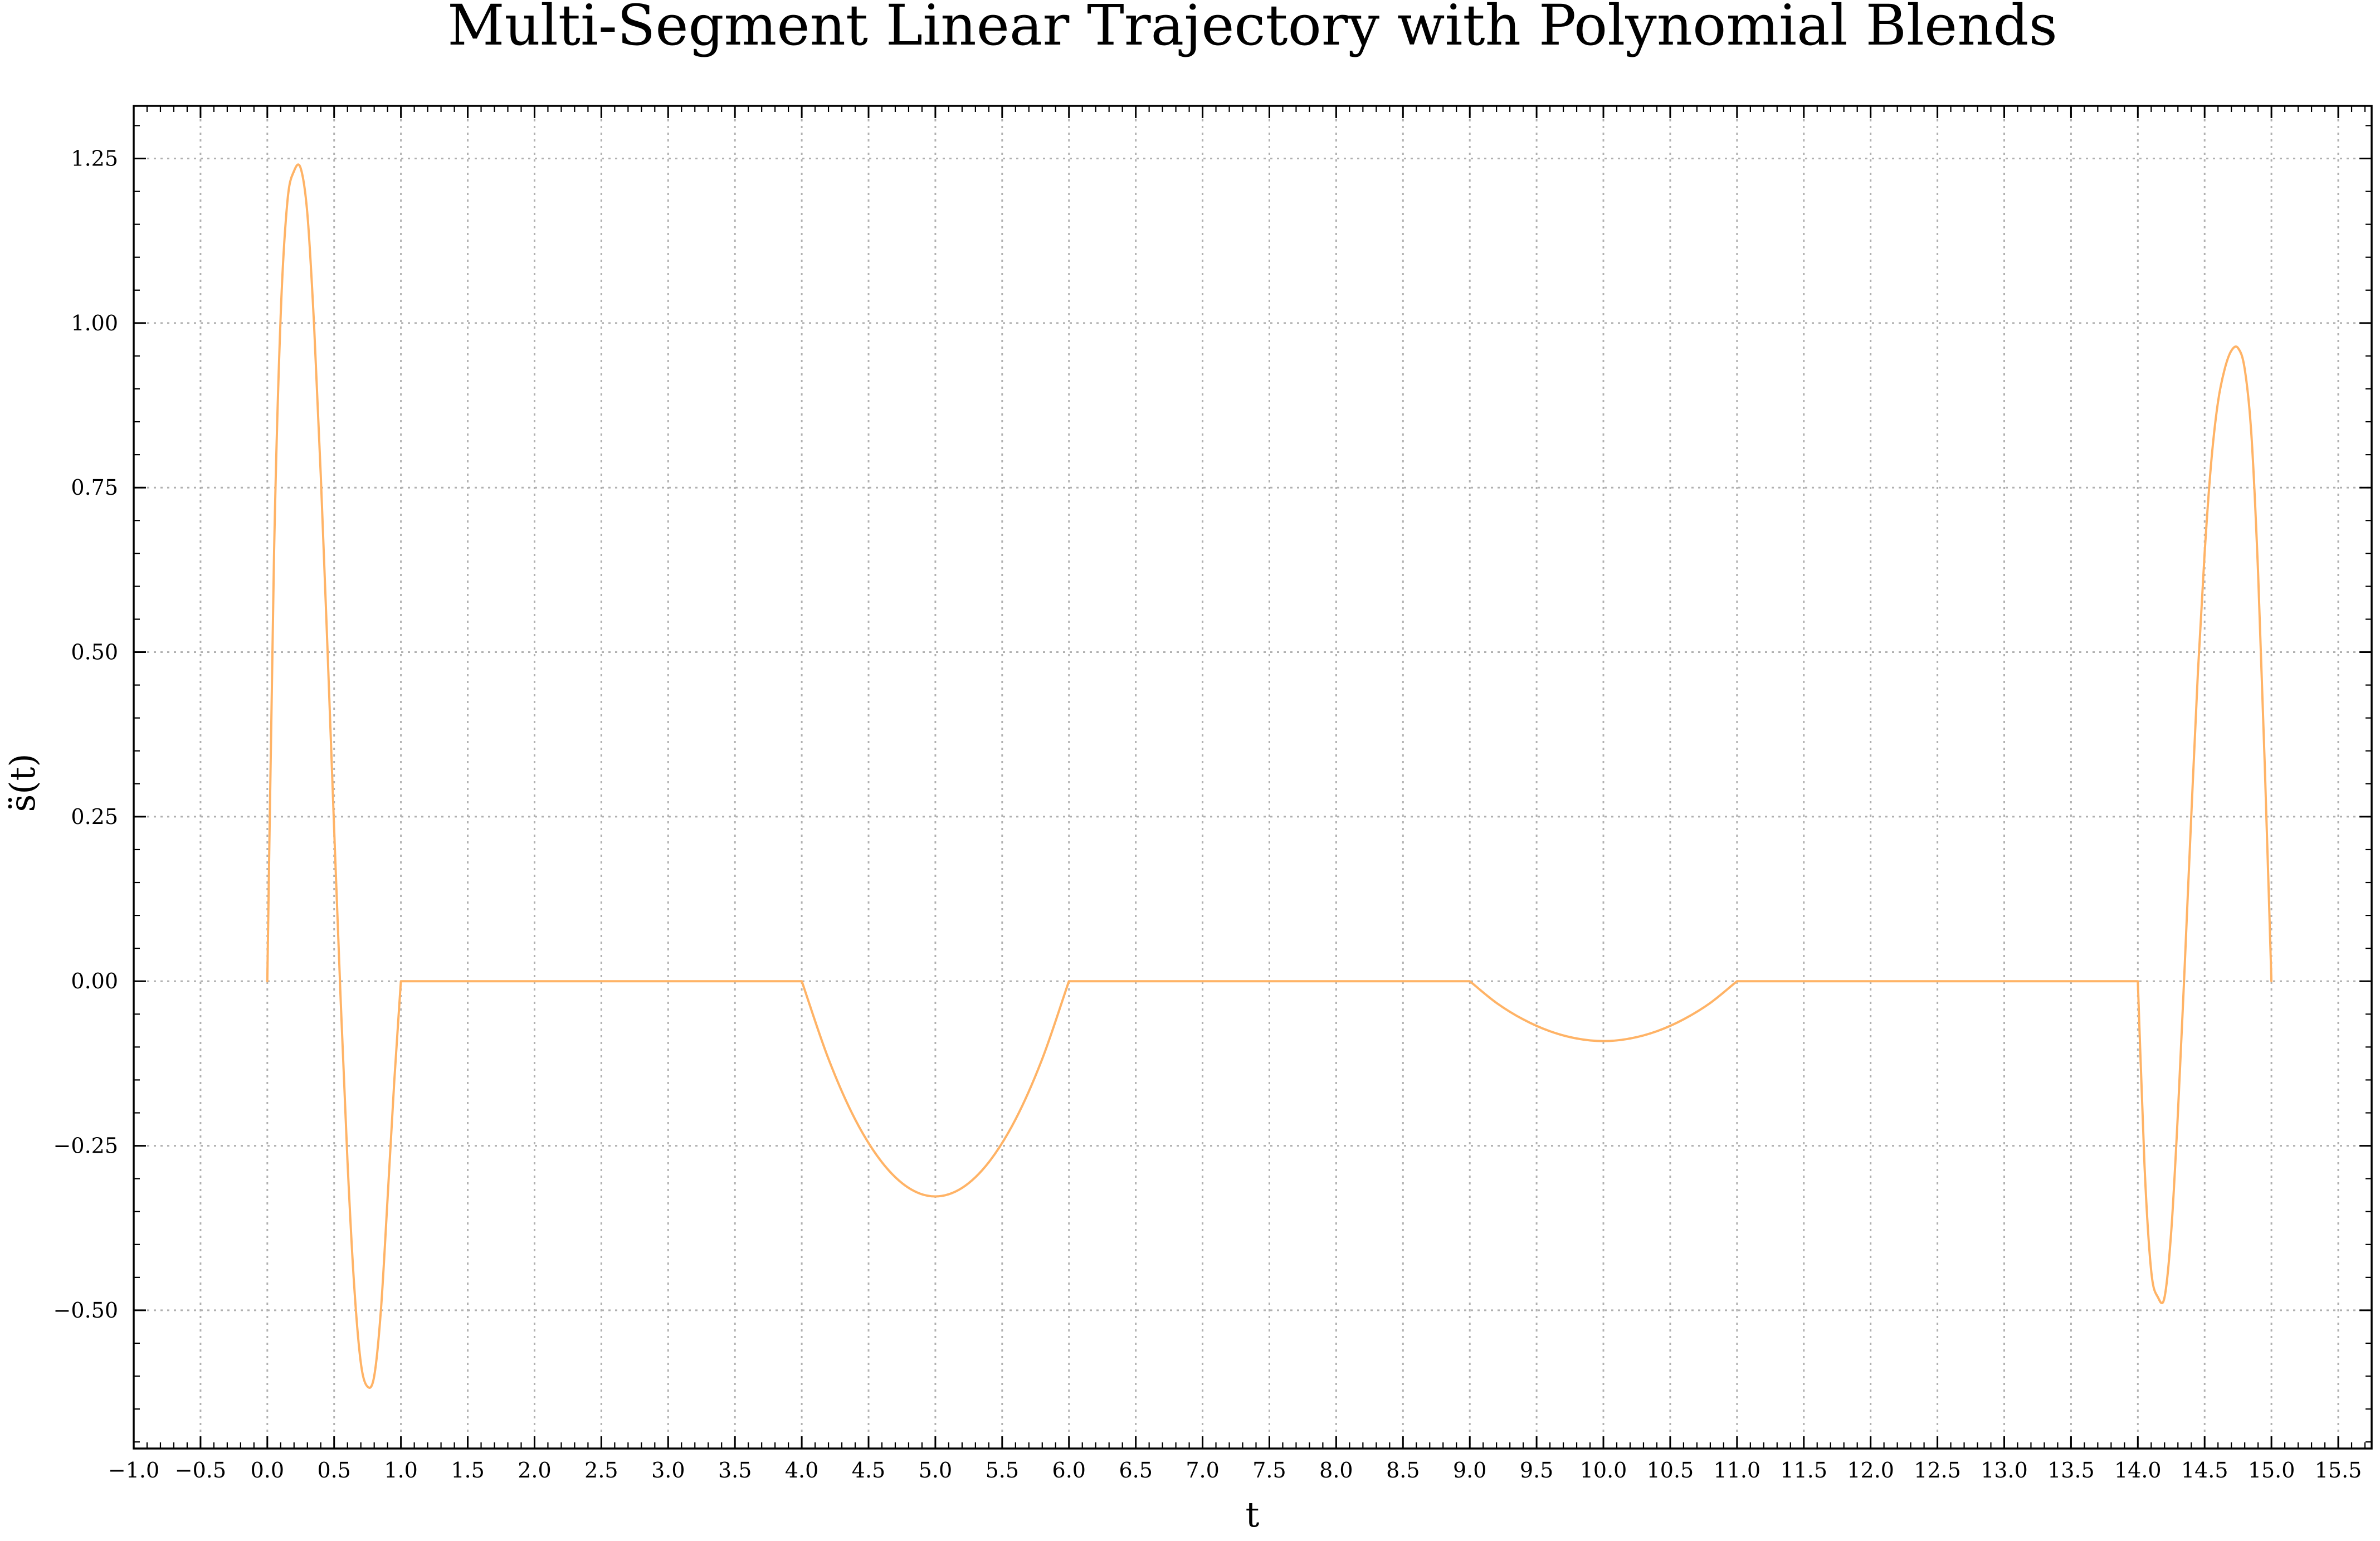  I want to click on x-tick-label: 5.5, so click(1002, 1471).